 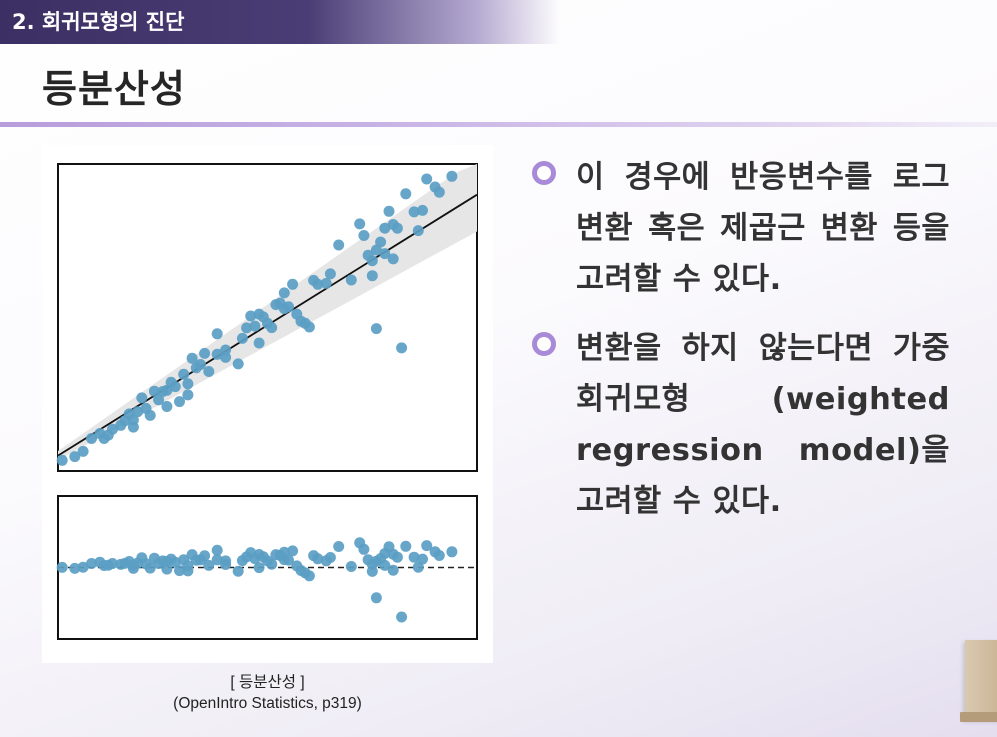 I want to click on corner-decoration, so click(x=981, y=680).